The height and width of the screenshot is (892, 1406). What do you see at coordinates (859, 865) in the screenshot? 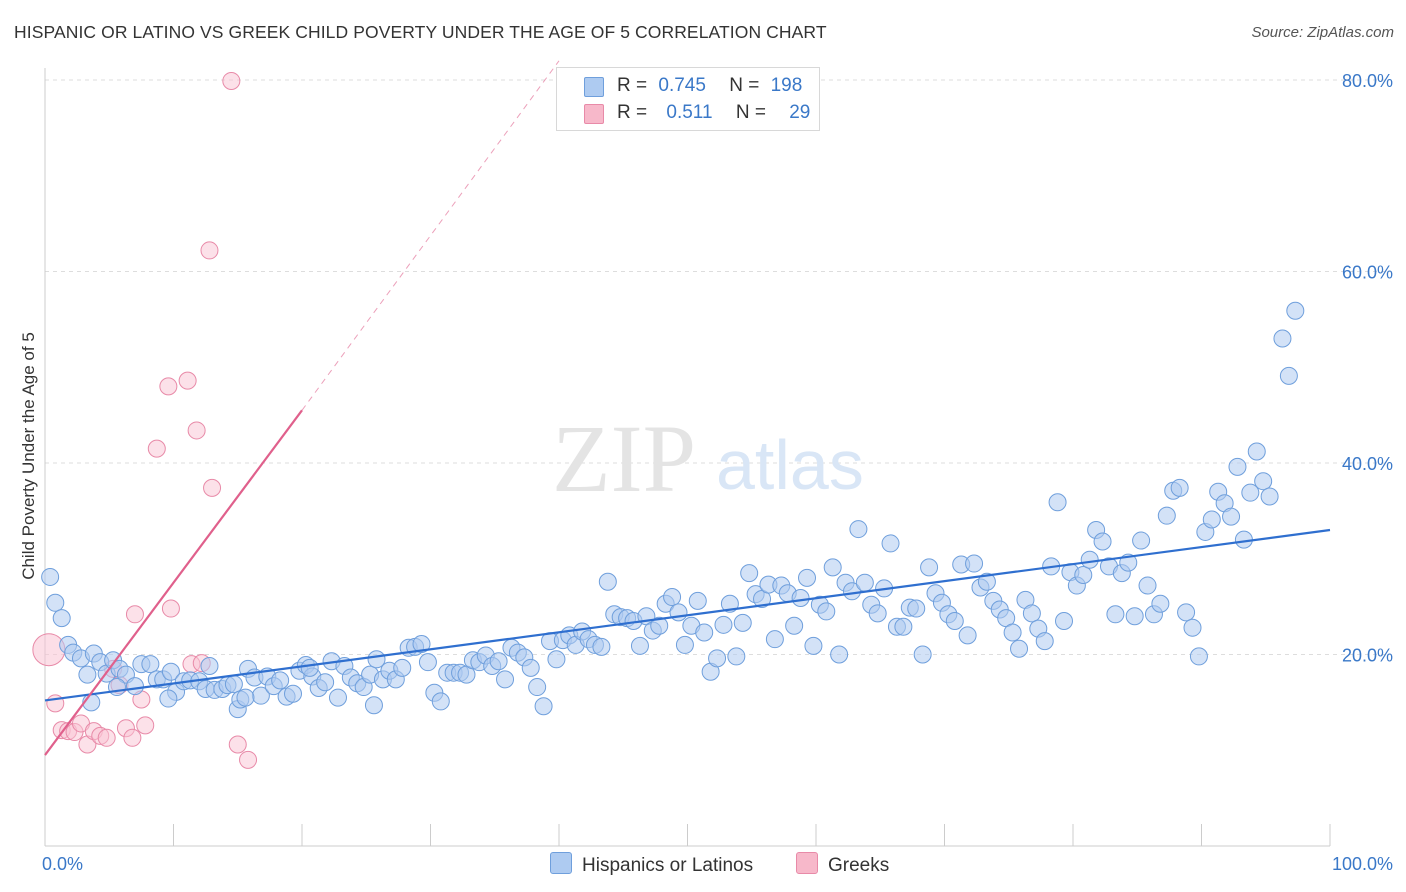
I see `legend-label: Greeks` at bounding box center [859, 865].